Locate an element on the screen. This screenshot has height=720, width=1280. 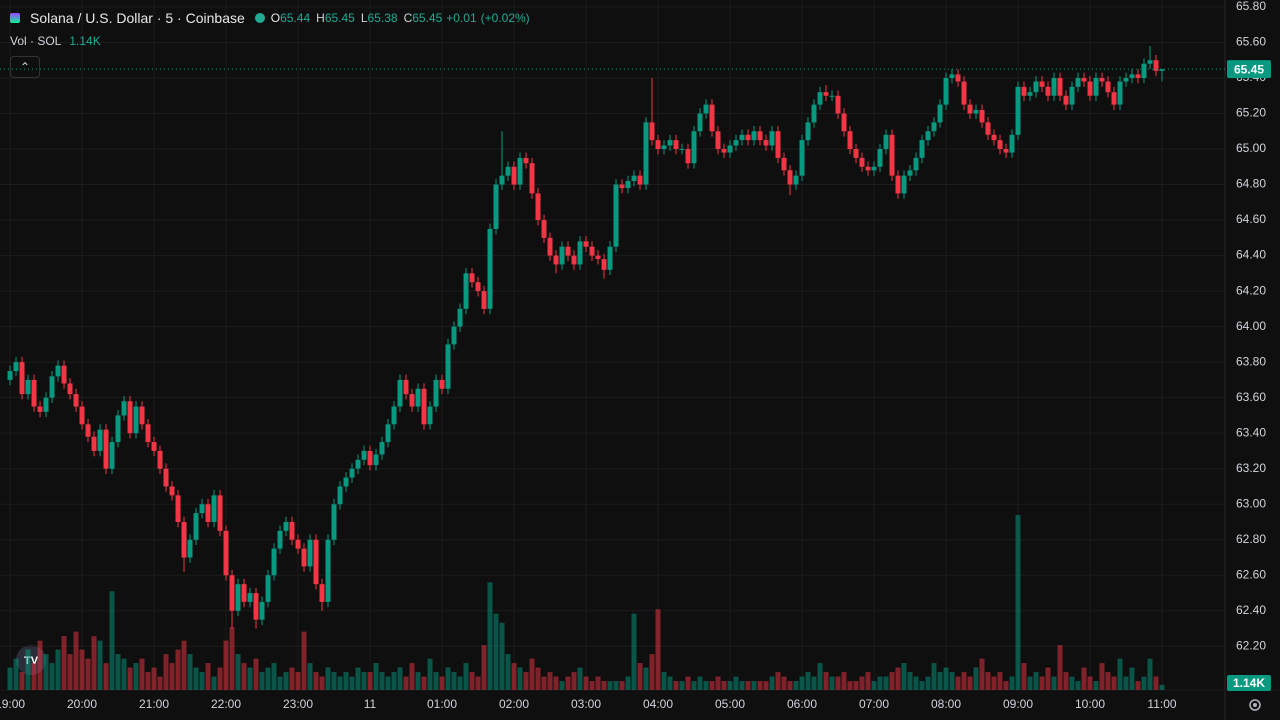
y-tick-label: 63.00 is located at coordinates (1251, 503).